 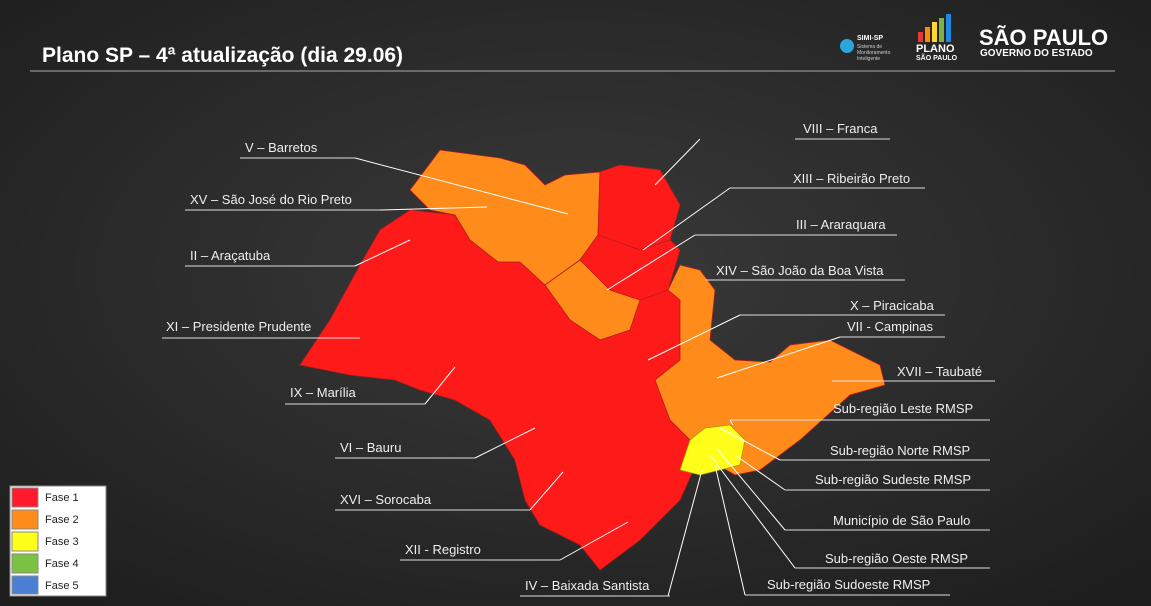 I want to click on region-label: Sub-região Norte RMSP, so click(x=900, y=450).